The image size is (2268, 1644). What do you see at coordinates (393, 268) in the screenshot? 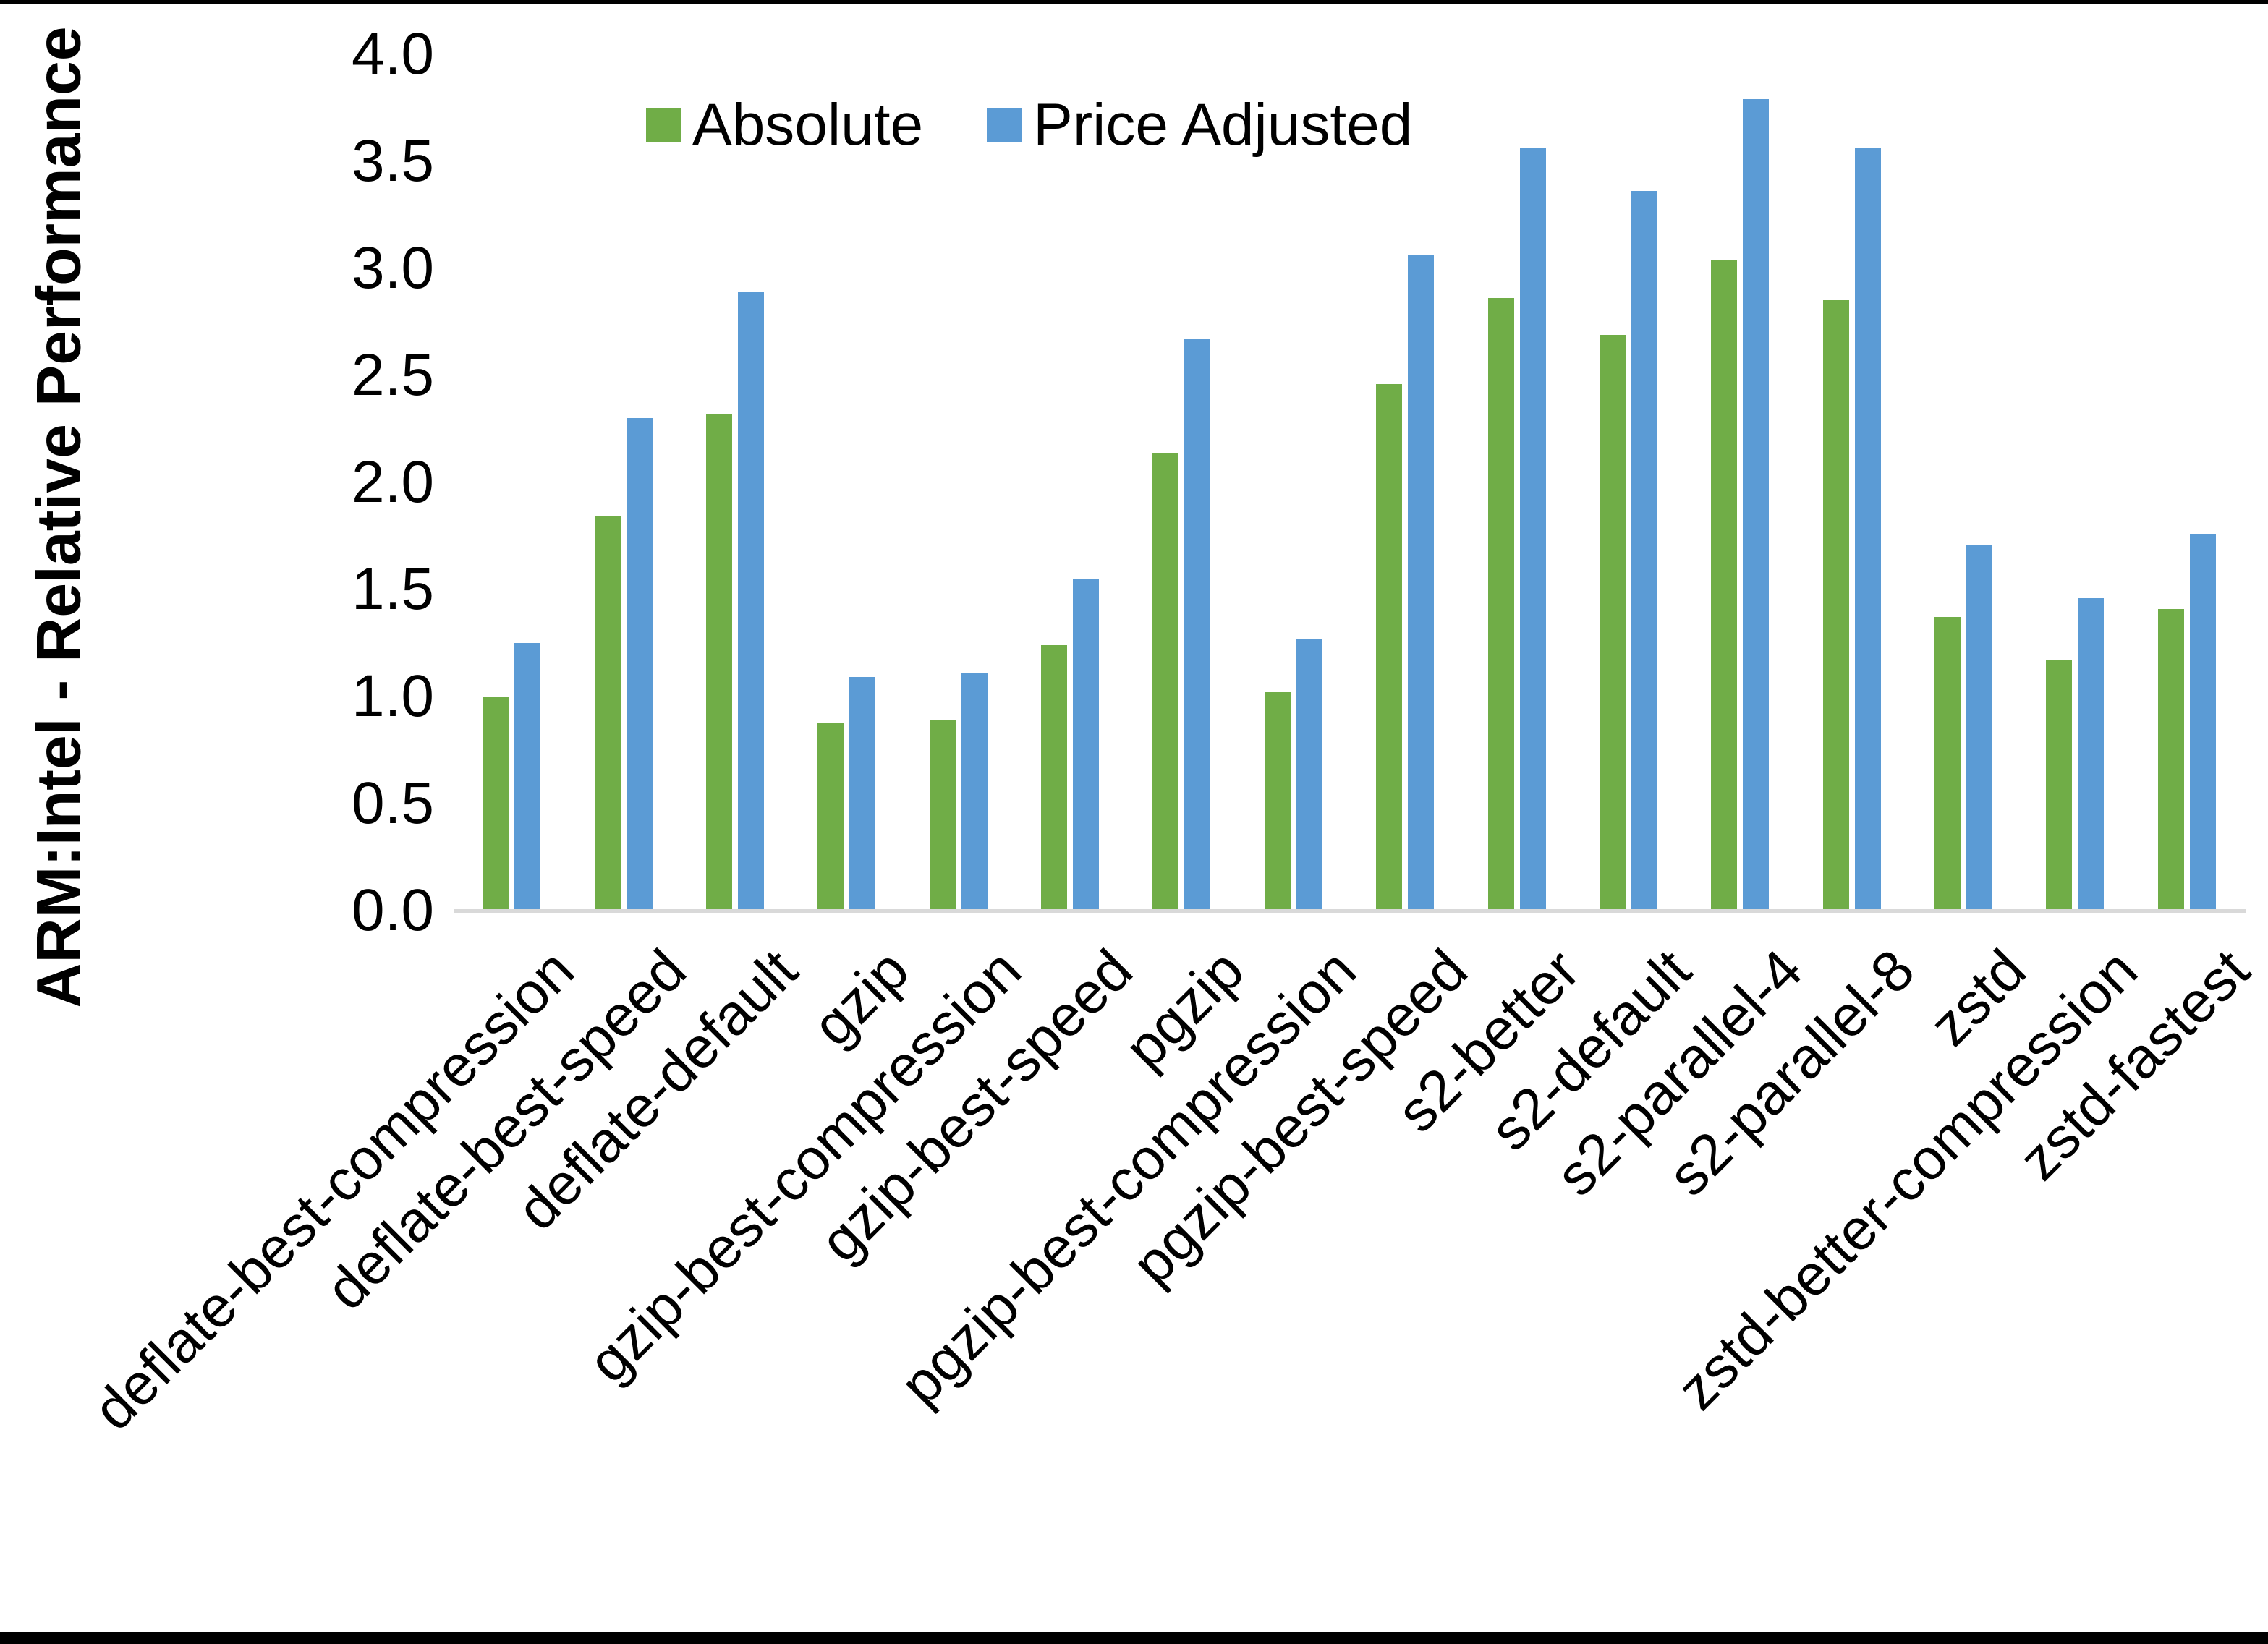
I see `y-tick-label: 3.0` at bounding box center [393, 268].